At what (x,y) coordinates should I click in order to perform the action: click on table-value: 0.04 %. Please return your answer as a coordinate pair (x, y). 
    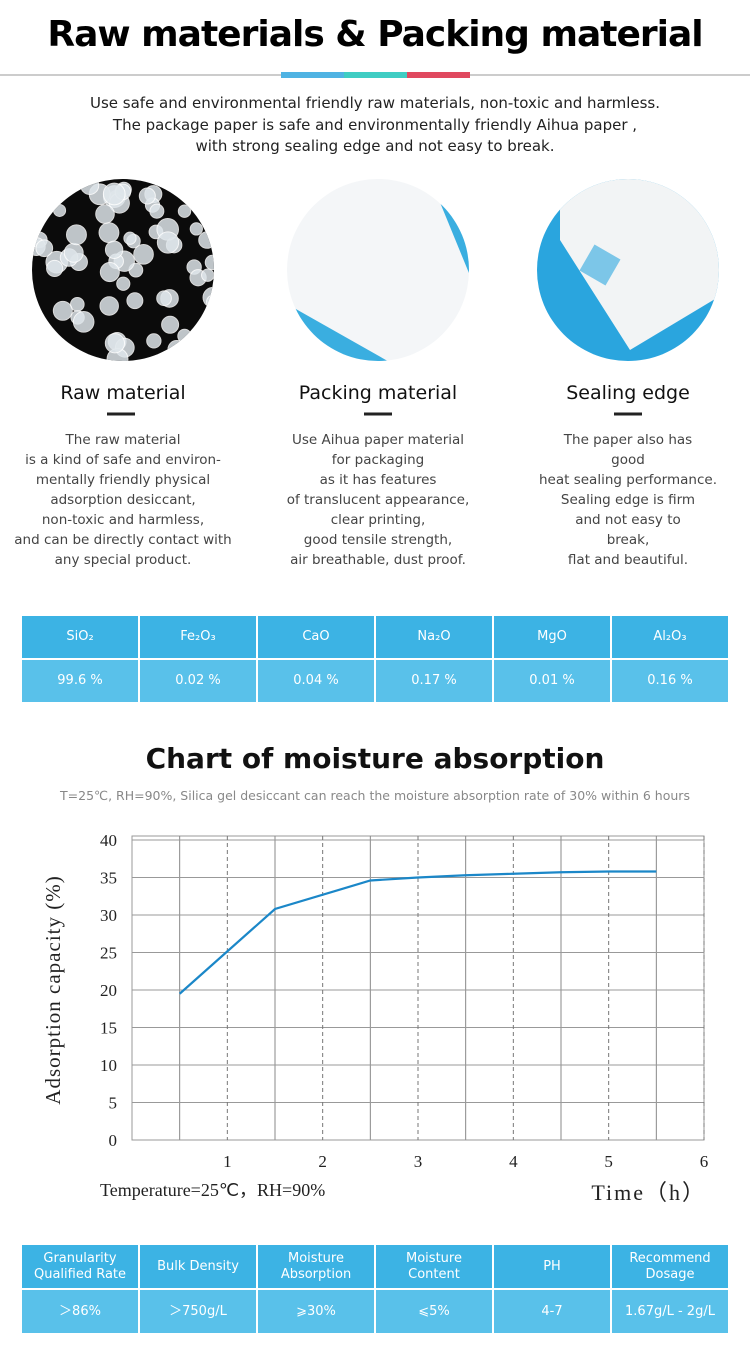
    Looking at the image, I should click on (316, 681).